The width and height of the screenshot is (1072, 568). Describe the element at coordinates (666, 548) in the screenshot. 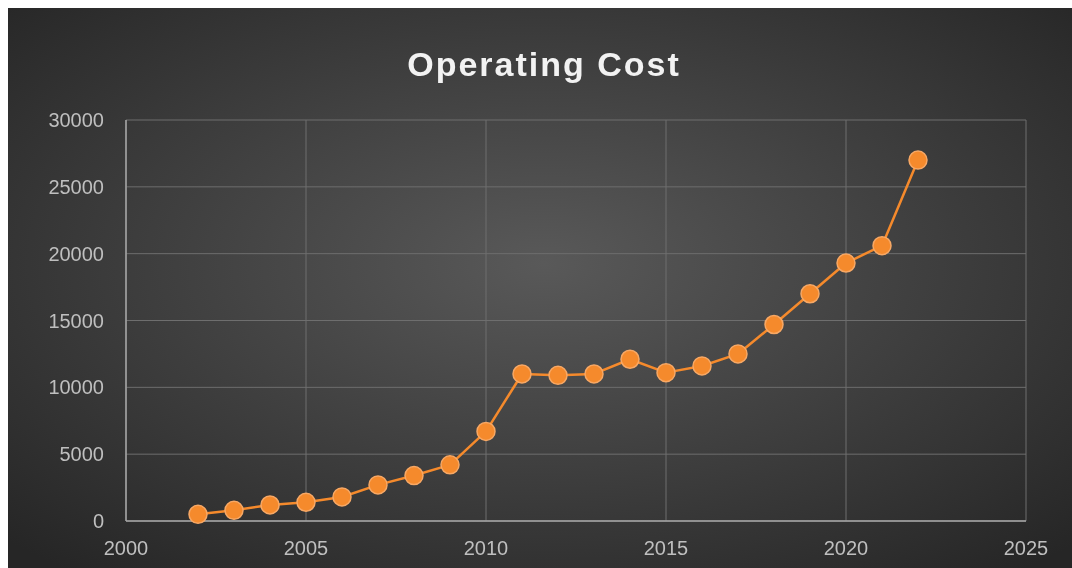

I see `x-tick-label: 2015` at that location.